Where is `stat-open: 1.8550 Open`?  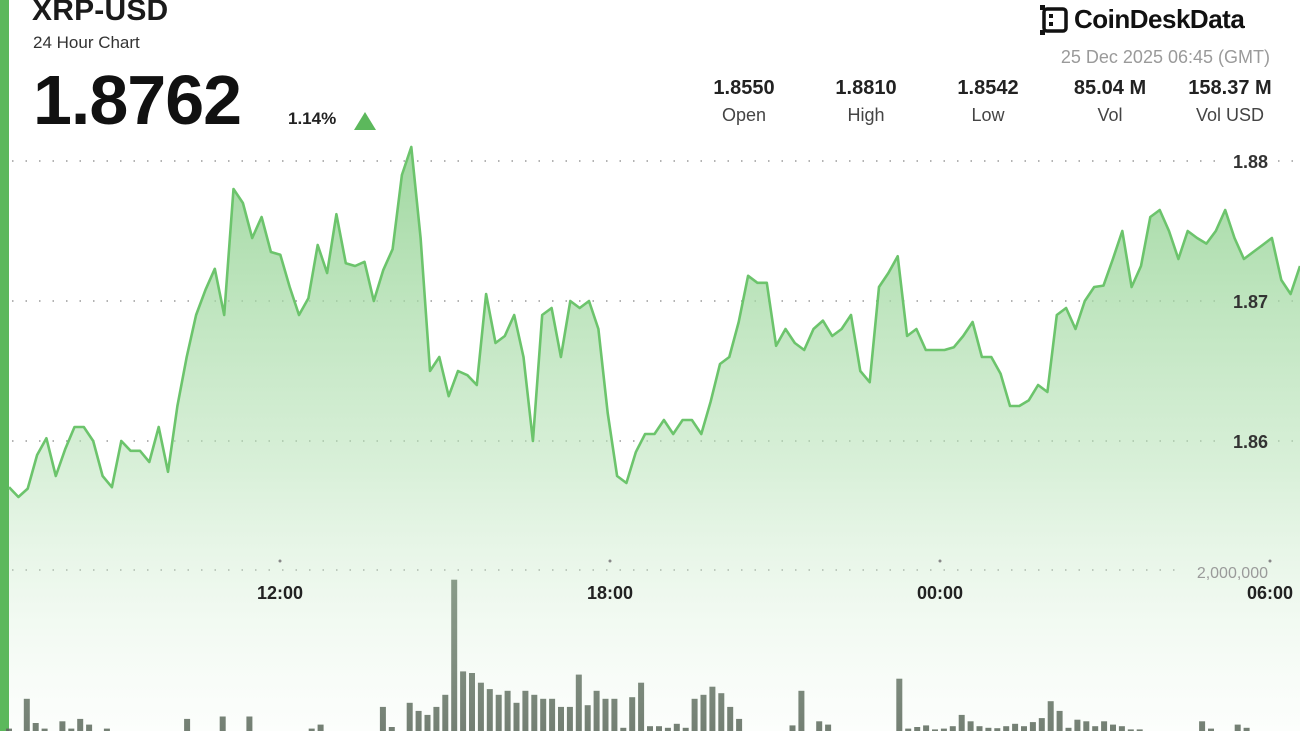
stat-open: 1.8550 Open is located at coordinates (744, 101).